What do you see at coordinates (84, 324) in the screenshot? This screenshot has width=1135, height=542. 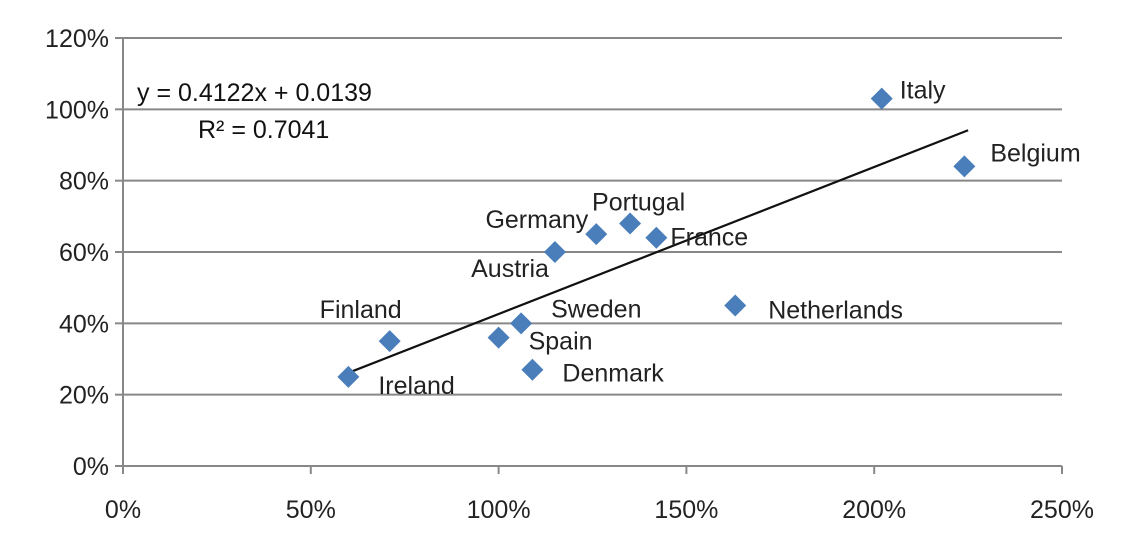 I see `y-tick-label: 40%` at bounding box center [84, 324].